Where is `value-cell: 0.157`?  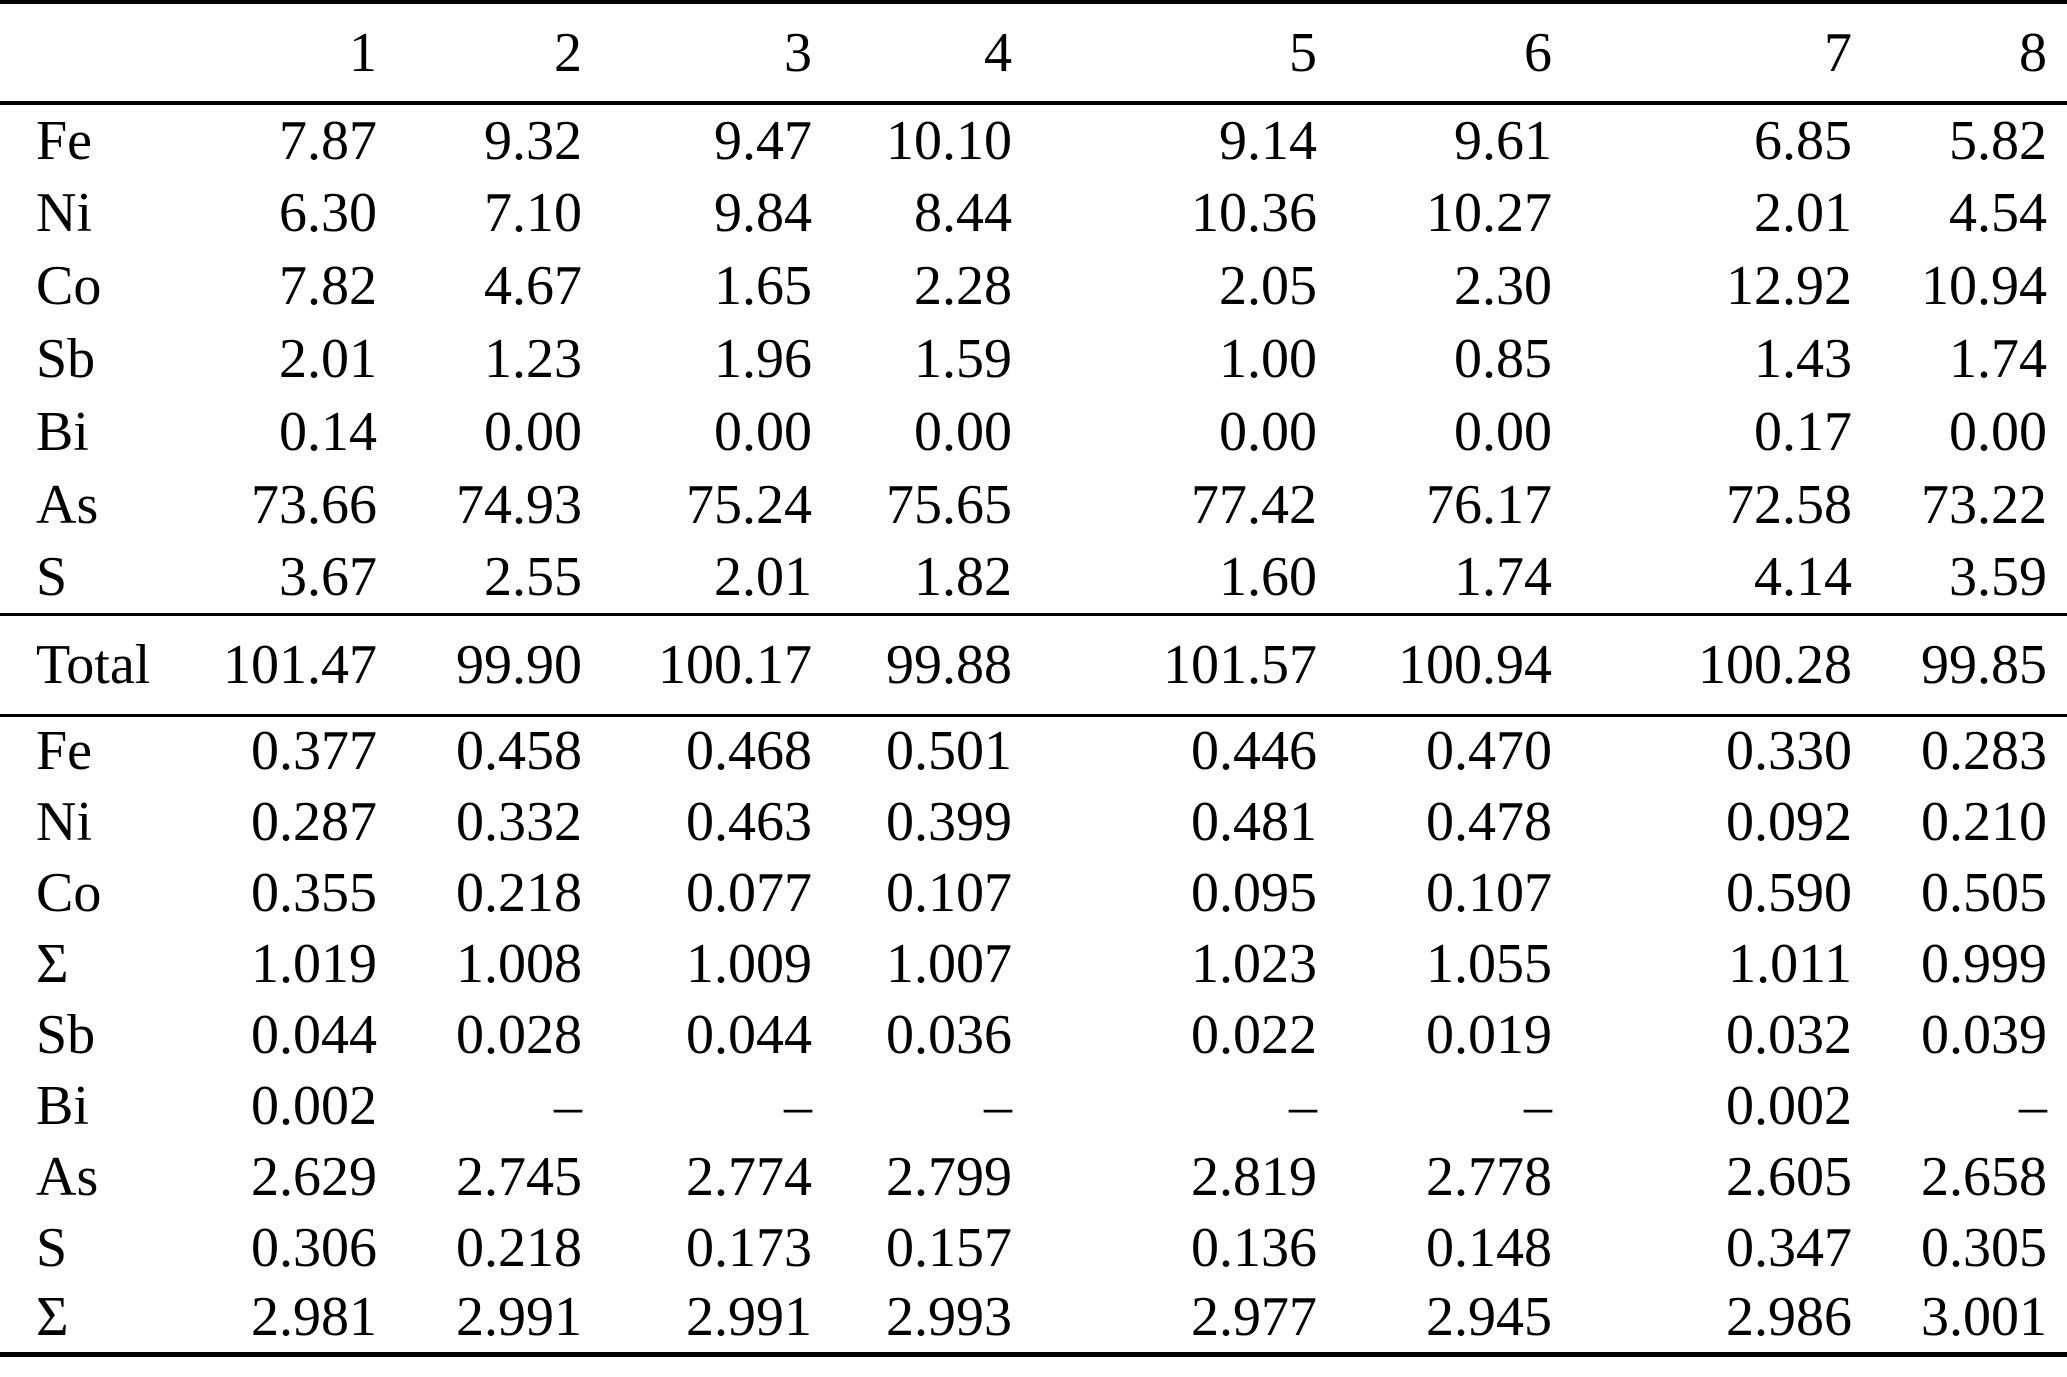 value-cell: 0.157 is located at coordinates (949, 1247).